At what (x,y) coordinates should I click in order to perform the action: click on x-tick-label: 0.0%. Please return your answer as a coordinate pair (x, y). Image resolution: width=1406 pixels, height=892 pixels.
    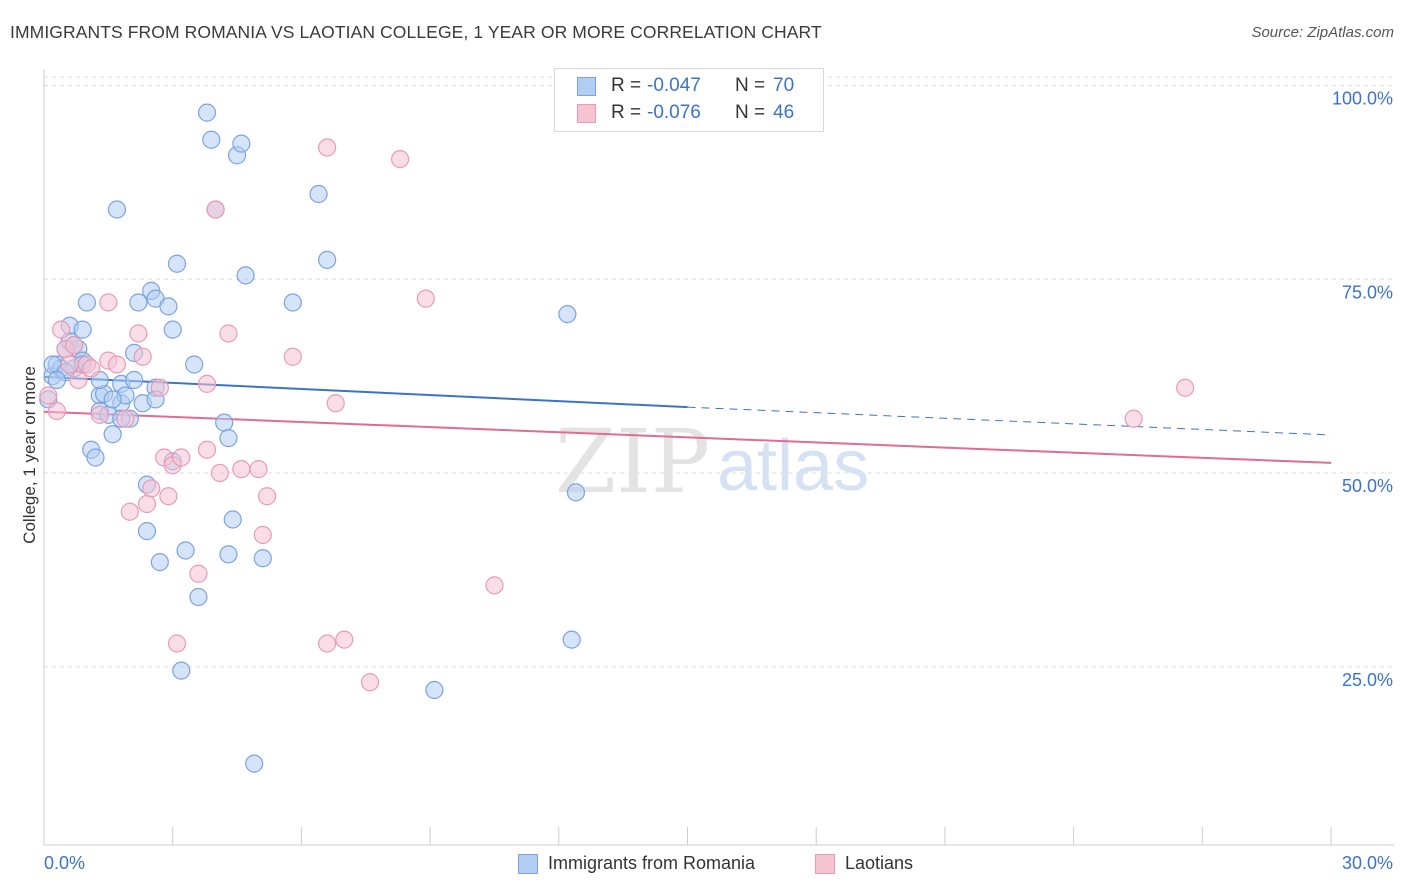
    Looking at the image, I should click on (64, 863).